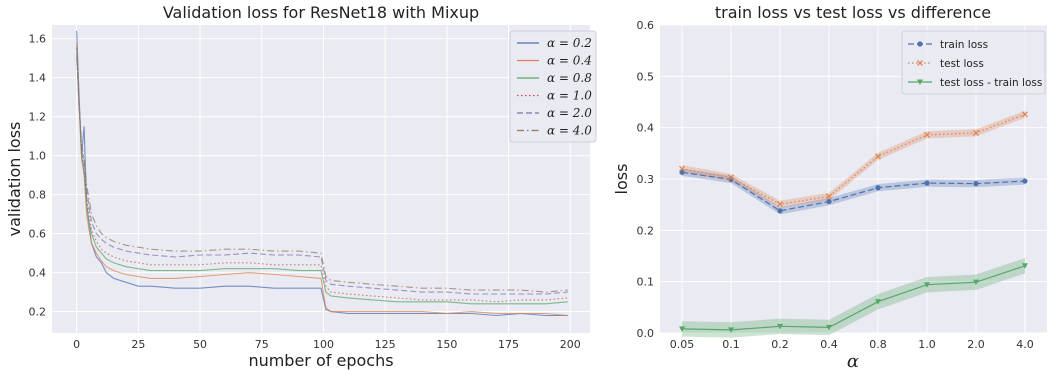  What do you see at coordinates (682, 344) in the screenshot?
I see `right-x-tick-label: 0.05` at bounding box center [682, 344].